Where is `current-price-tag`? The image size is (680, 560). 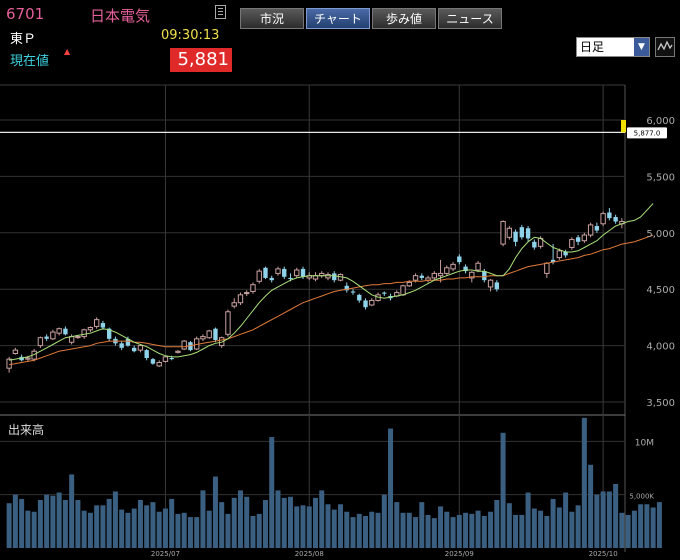 current-price-tag is located at coordinates (647, 133).